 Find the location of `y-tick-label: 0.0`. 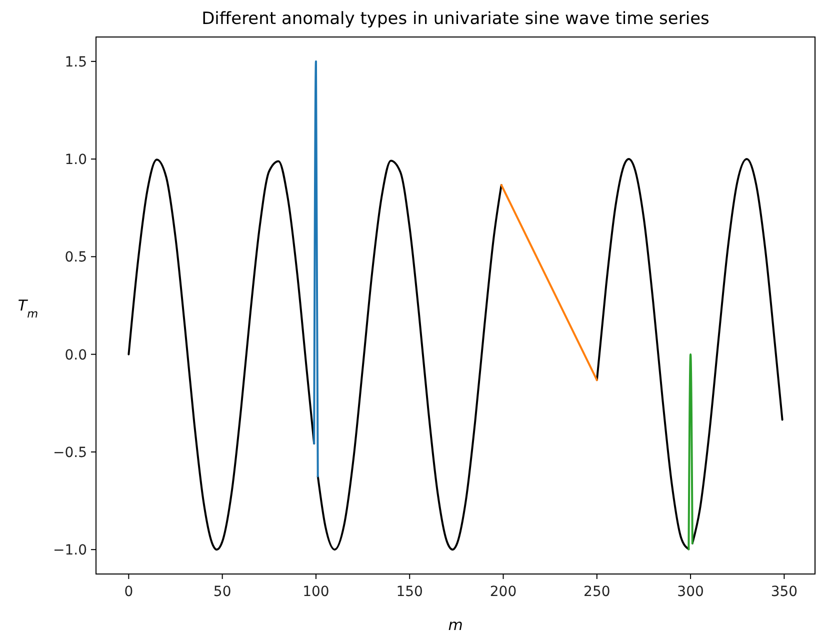

y-tick-label: 0.0 is located at coordinates (75, 355).